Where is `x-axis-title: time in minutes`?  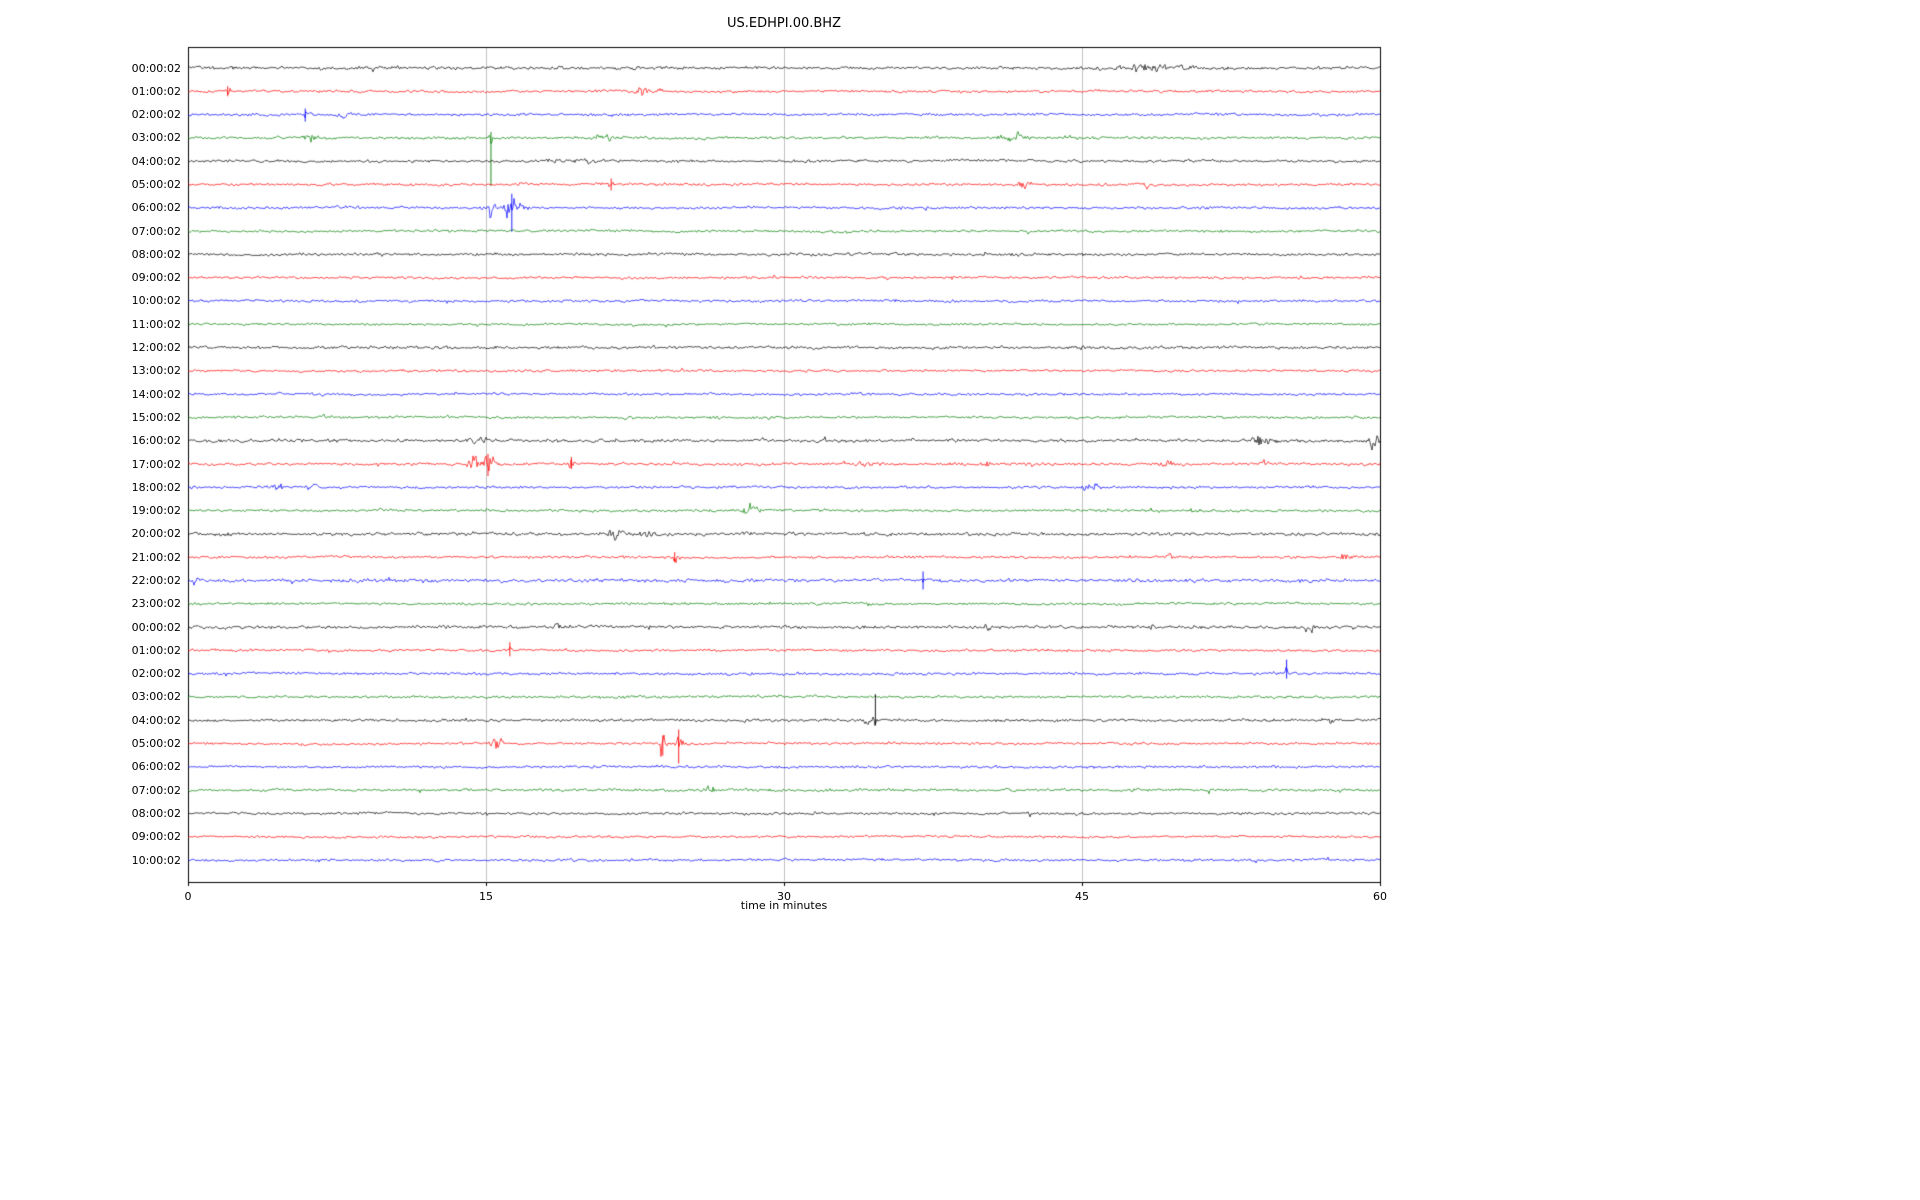 x-axis-title: time in minutes is located at coordinates (784, 905).